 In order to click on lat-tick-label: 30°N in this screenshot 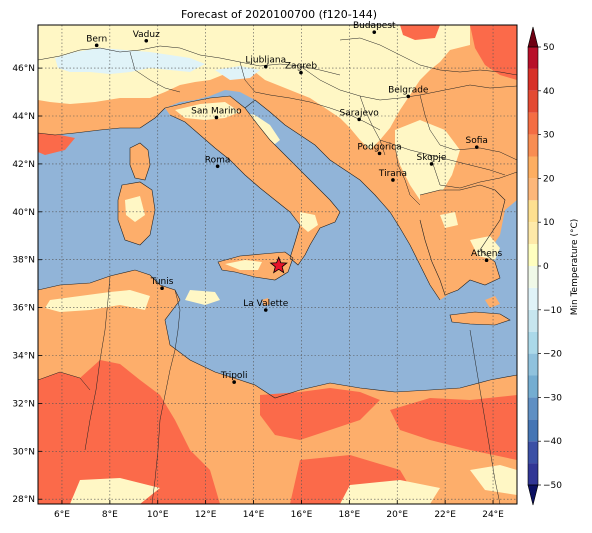, I will do `click(23, 452)`.